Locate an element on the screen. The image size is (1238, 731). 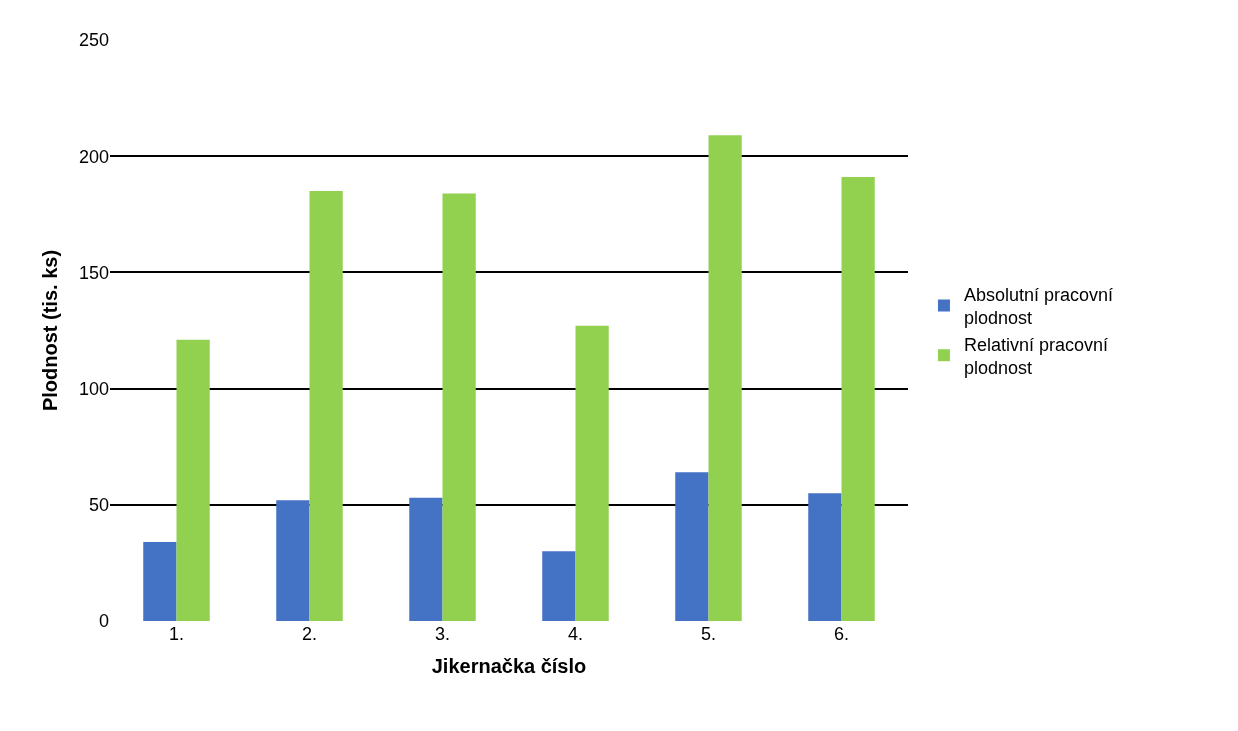
y-axis-title: Plodnost (tis. ks) is located at coordinates (50, 330).